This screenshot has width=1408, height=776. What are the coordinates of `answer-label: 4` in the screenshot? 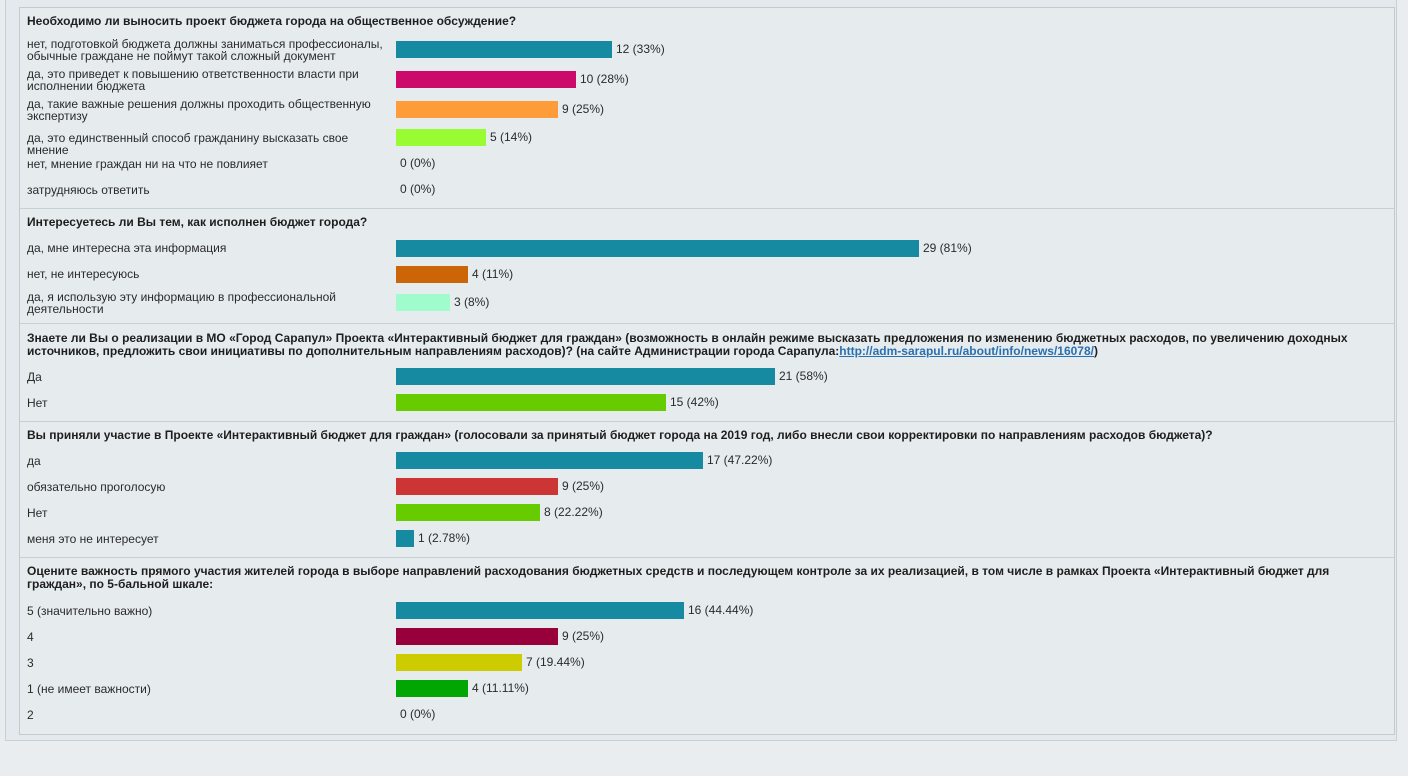 It's located at (30, 637).